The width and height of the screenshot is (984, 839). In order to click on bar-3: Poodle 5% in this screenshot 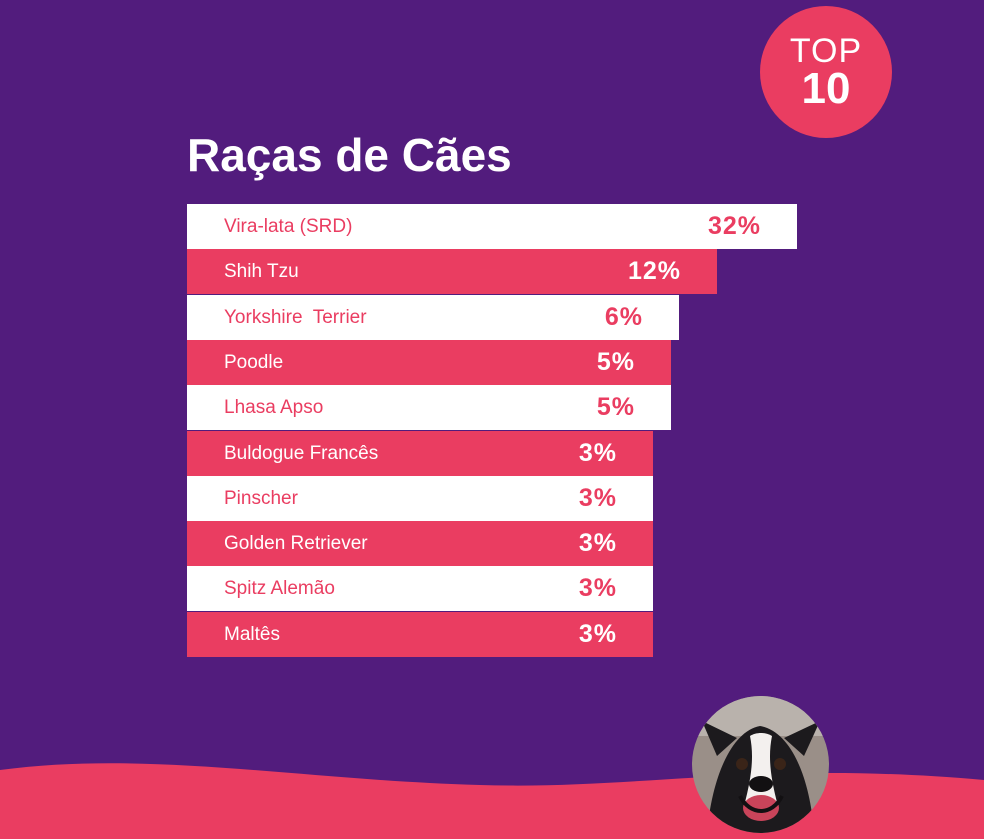, I will do `click(429, 362)`.